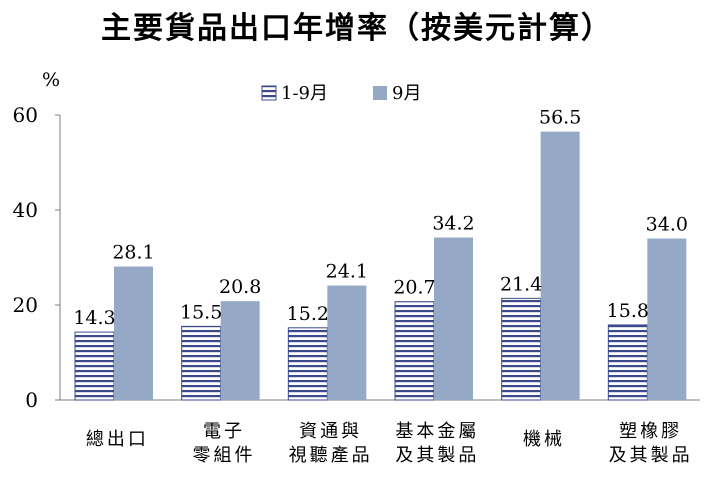 This screenshot has height=478, width=714. What do you see at coordinates (31, 400) in the screenshot?
I see `y-tick-label: 0` at bounding box center [31, 400].